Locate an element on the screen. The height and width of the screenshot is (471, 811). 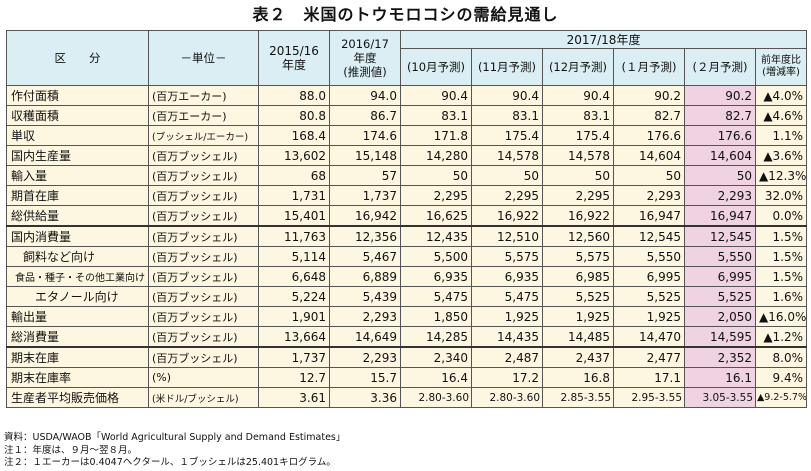
cell-2015: 5,224 is located at coordinates (294, 296).